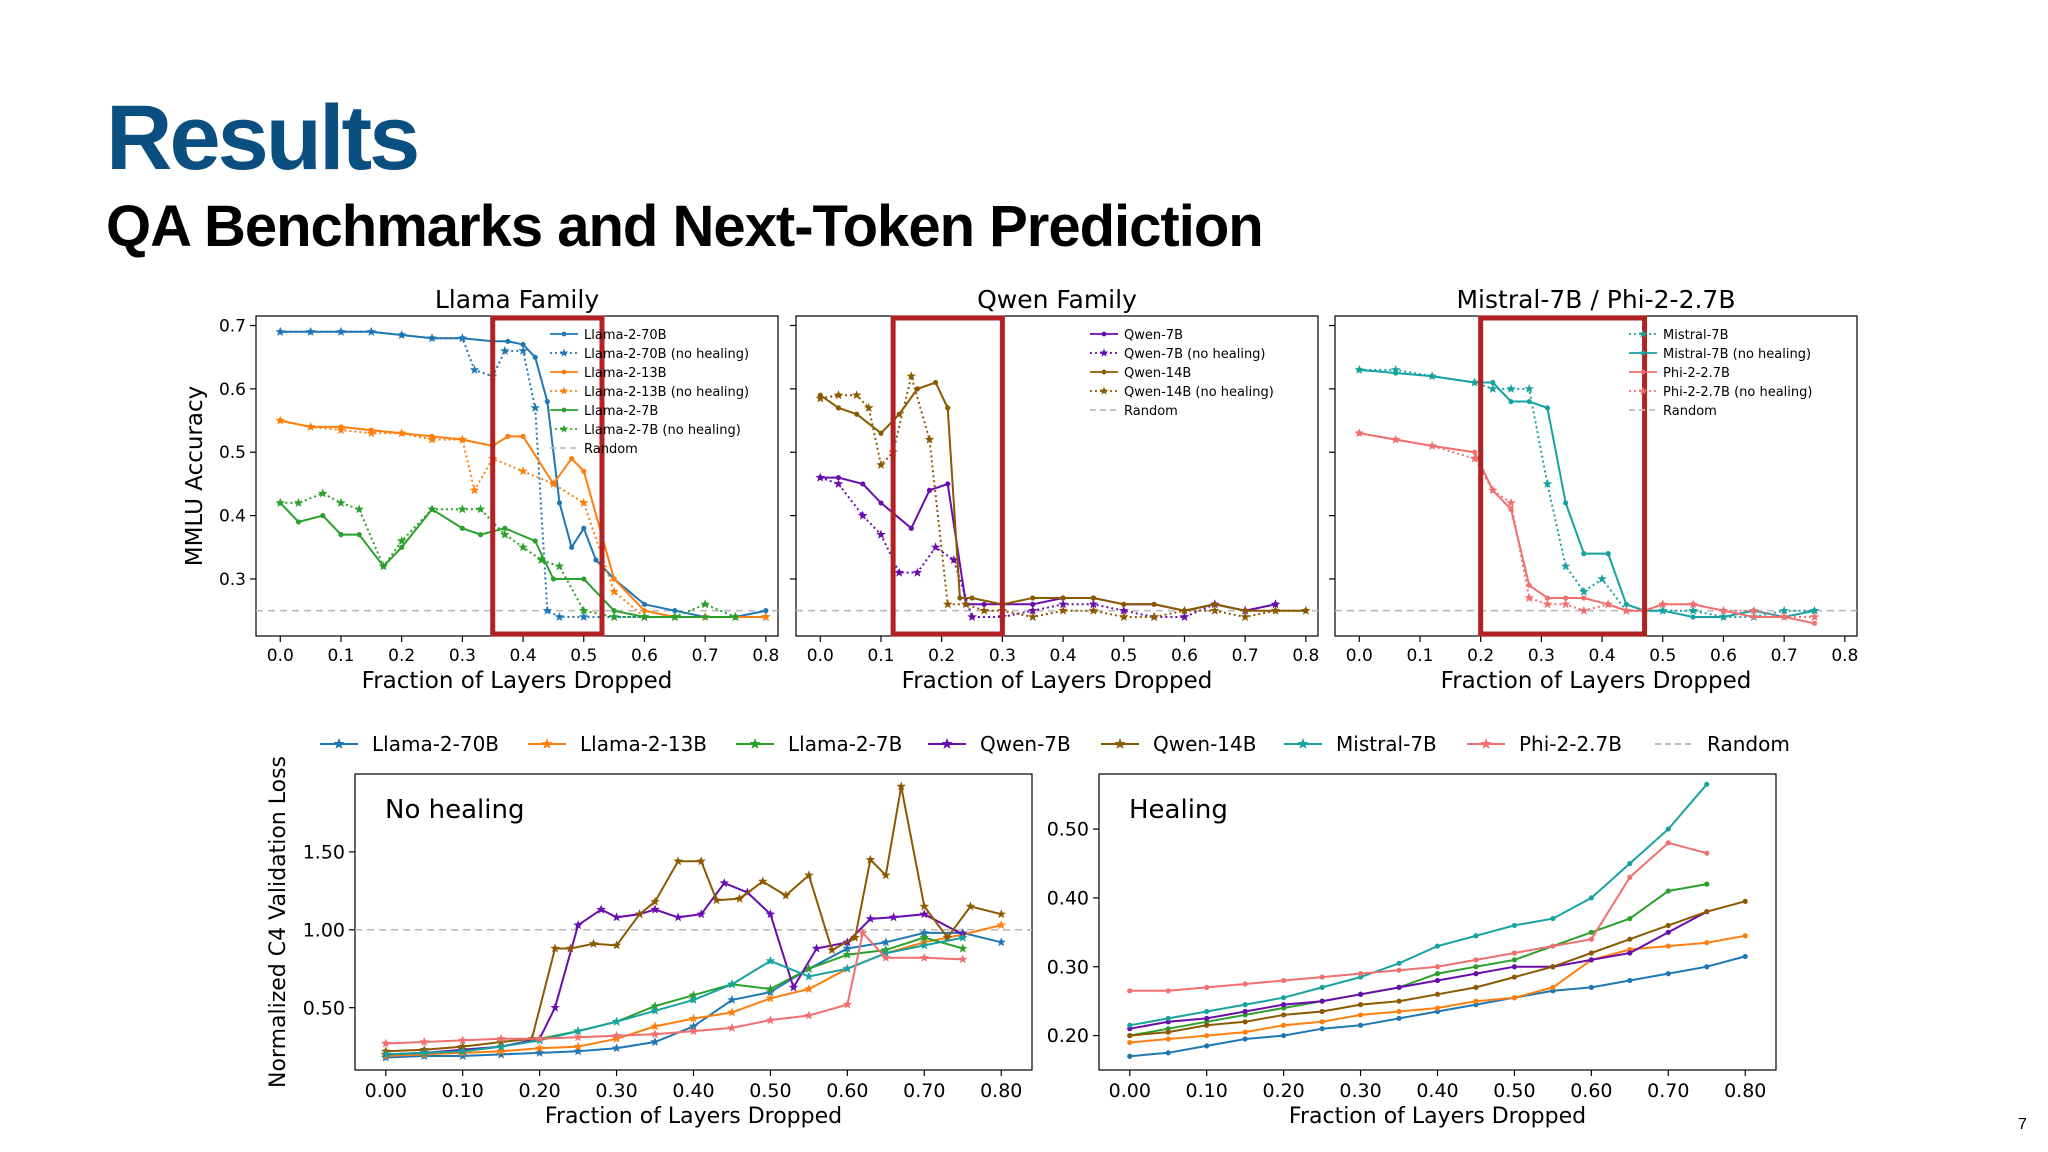 Image resolution: width=2048 pixels, height=1152 pixels. What do you see at coordinates (1386, 744) in the screenshot?
I see `legend-label: Mistral-7B` at bounding box center [1386, 744].